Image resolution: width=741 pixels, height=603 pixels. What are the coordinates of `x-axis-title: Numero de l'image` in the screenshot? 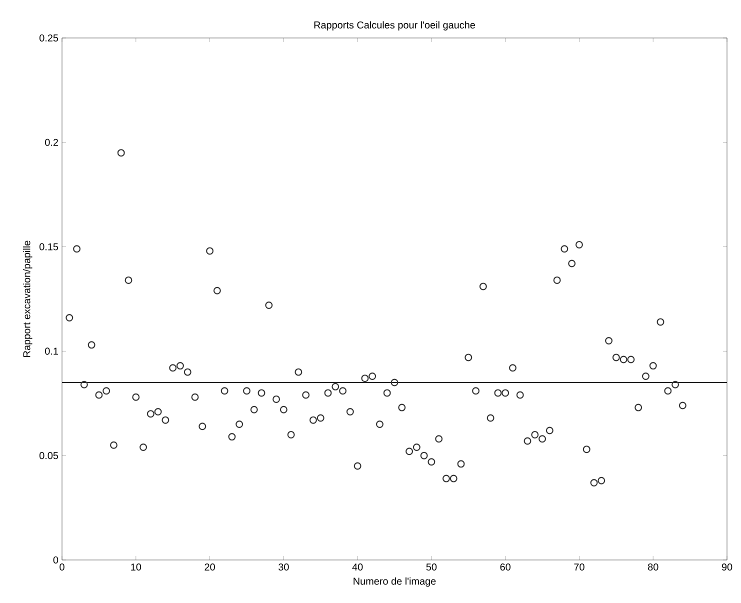 It's located at (395, 582).